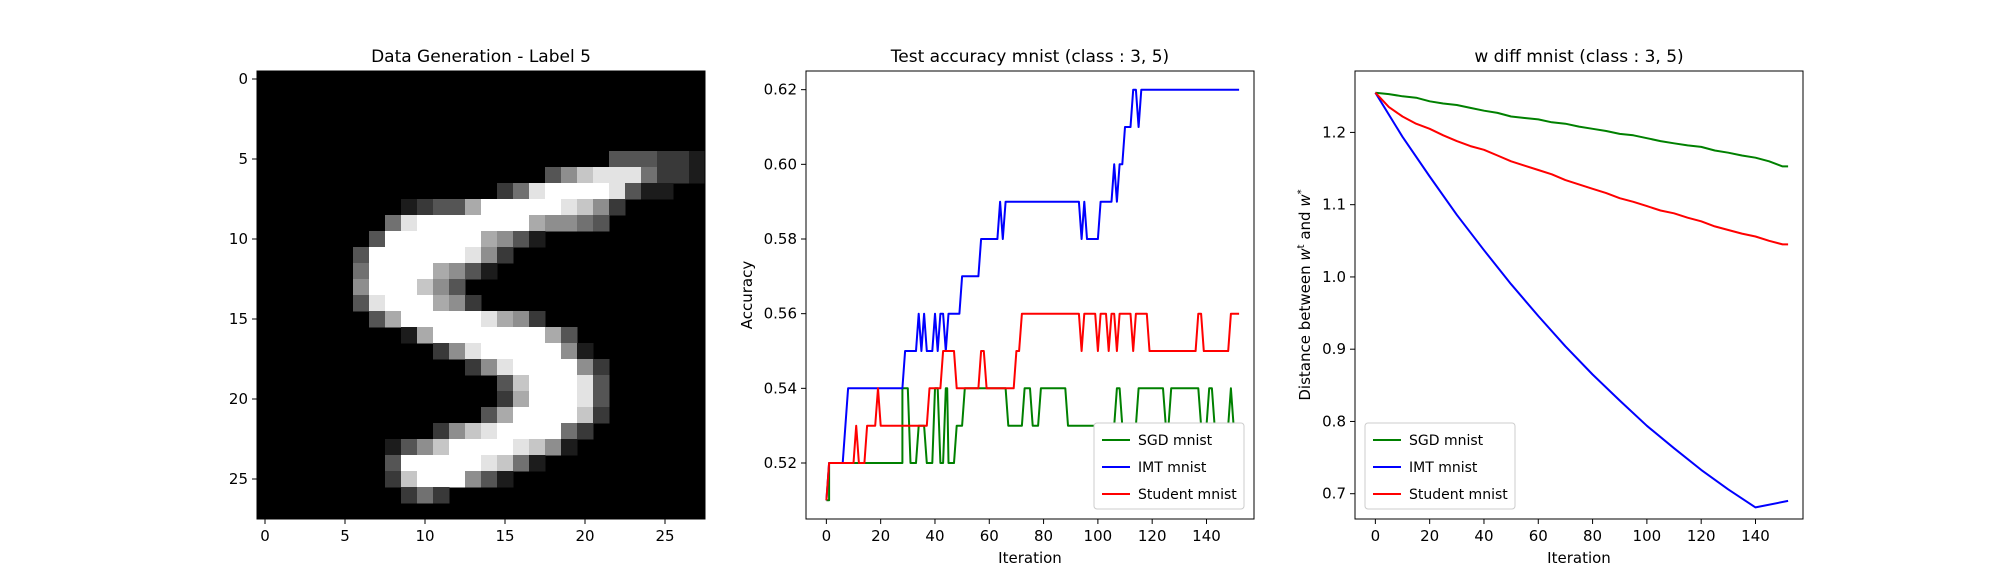 The image size is (2000, 580). I want to click on chart-title: Test accuracy mnist (class : 3, 5), so click(1029, 57).